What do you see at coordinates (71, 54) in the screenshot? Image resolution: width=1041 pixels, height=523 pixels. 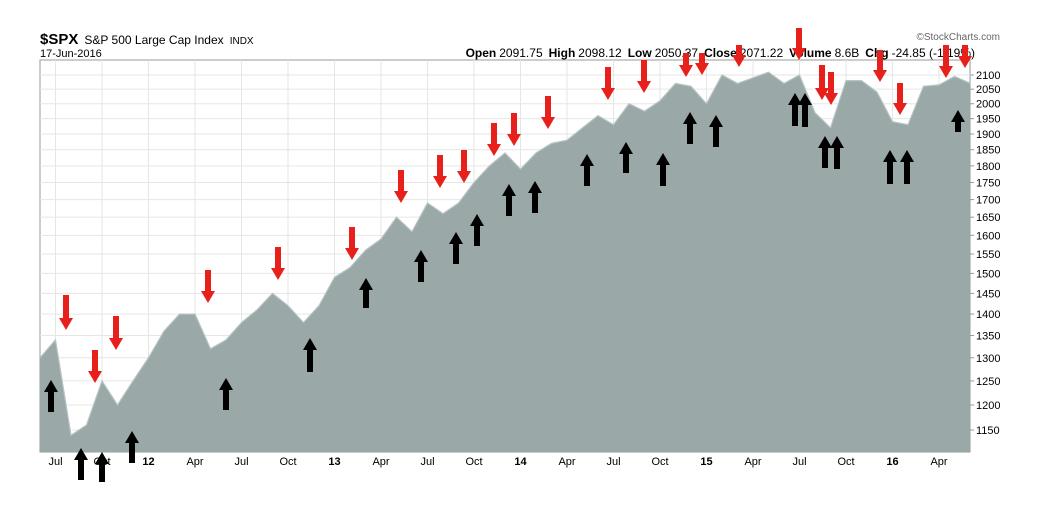 I see `date: 17-Jun-2016` at bounding box center [71, 54].